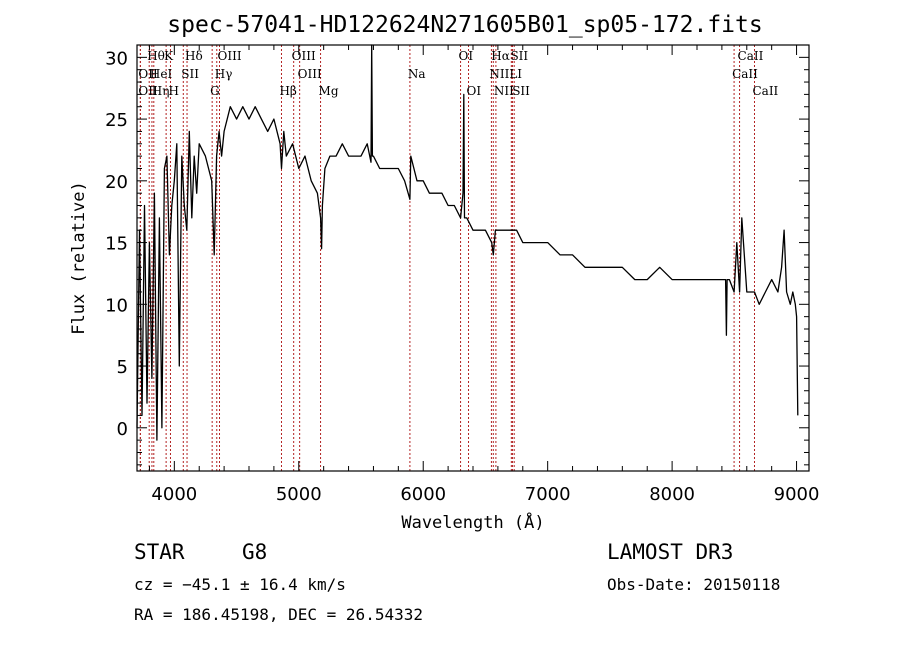 Image resolution: width=900 pixels, height=649 pixels. I want to click on survey-name: LAMOST DR3, so click(670, 552).